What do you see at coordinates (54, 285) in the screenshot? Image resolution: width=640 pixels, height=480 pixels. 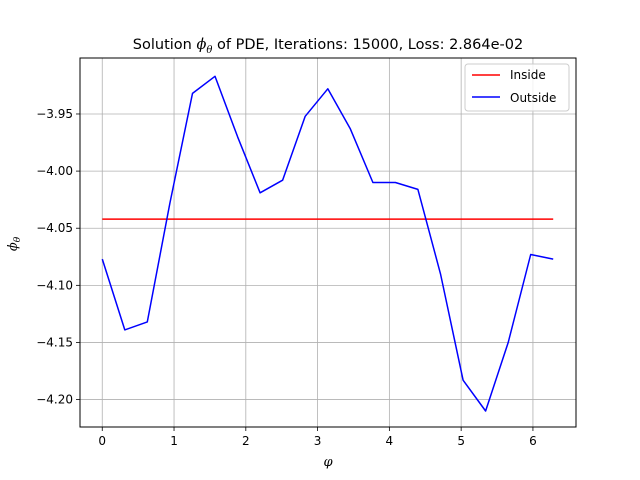 I see `y-tick-label: −4.10` at bounding box center [54, 285].